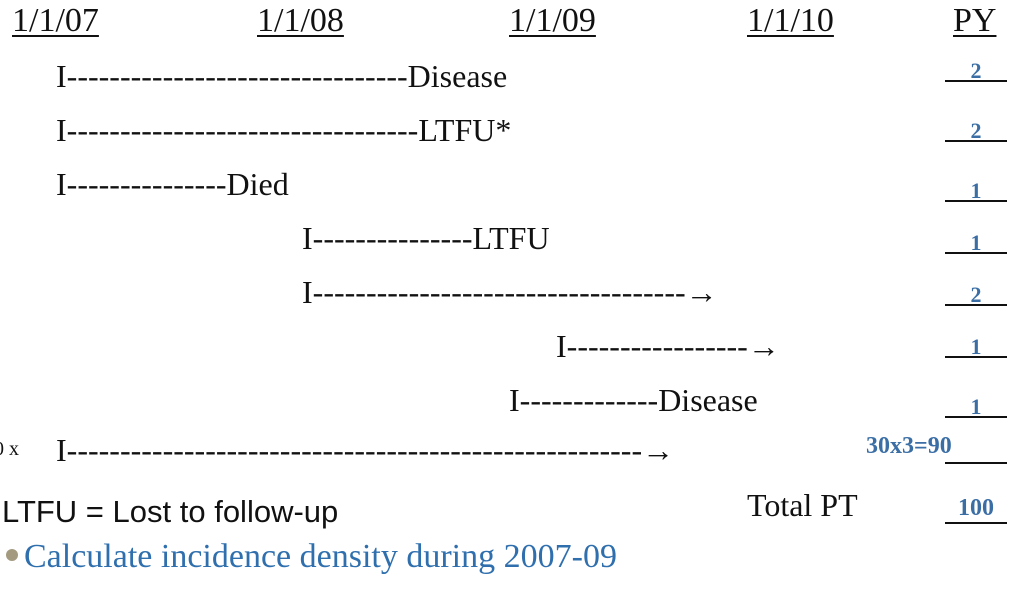  I want to click on timeline-row: I--------------------------------Disease, so click(282, 76).